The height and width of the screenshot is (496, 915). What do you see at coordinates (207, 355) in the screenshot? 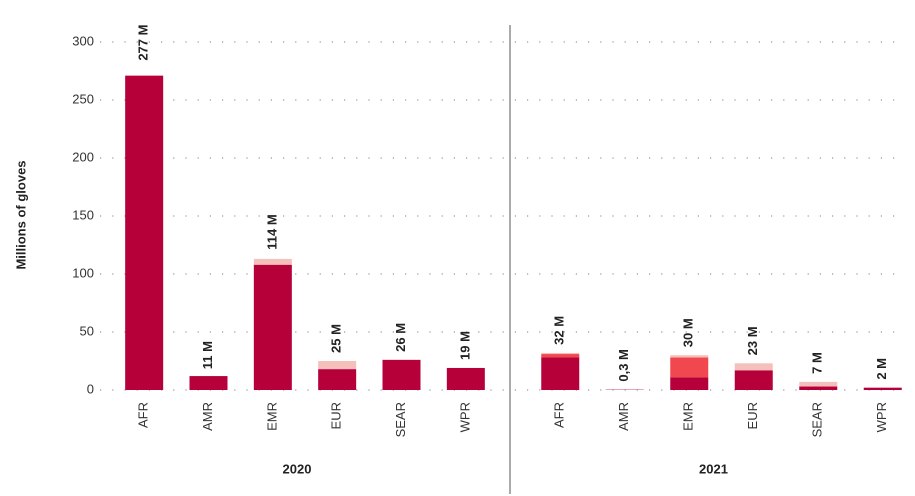
I see `value-label: 11 M` at bounding box center [207, 355].